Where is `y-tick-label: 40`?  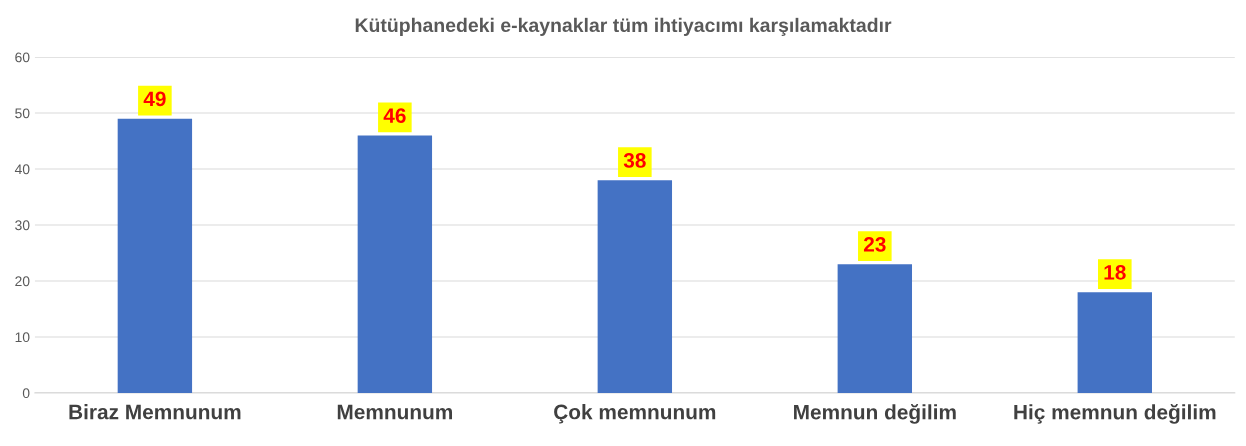
y-tick-label: 40 is located at coordinates (22, 169).